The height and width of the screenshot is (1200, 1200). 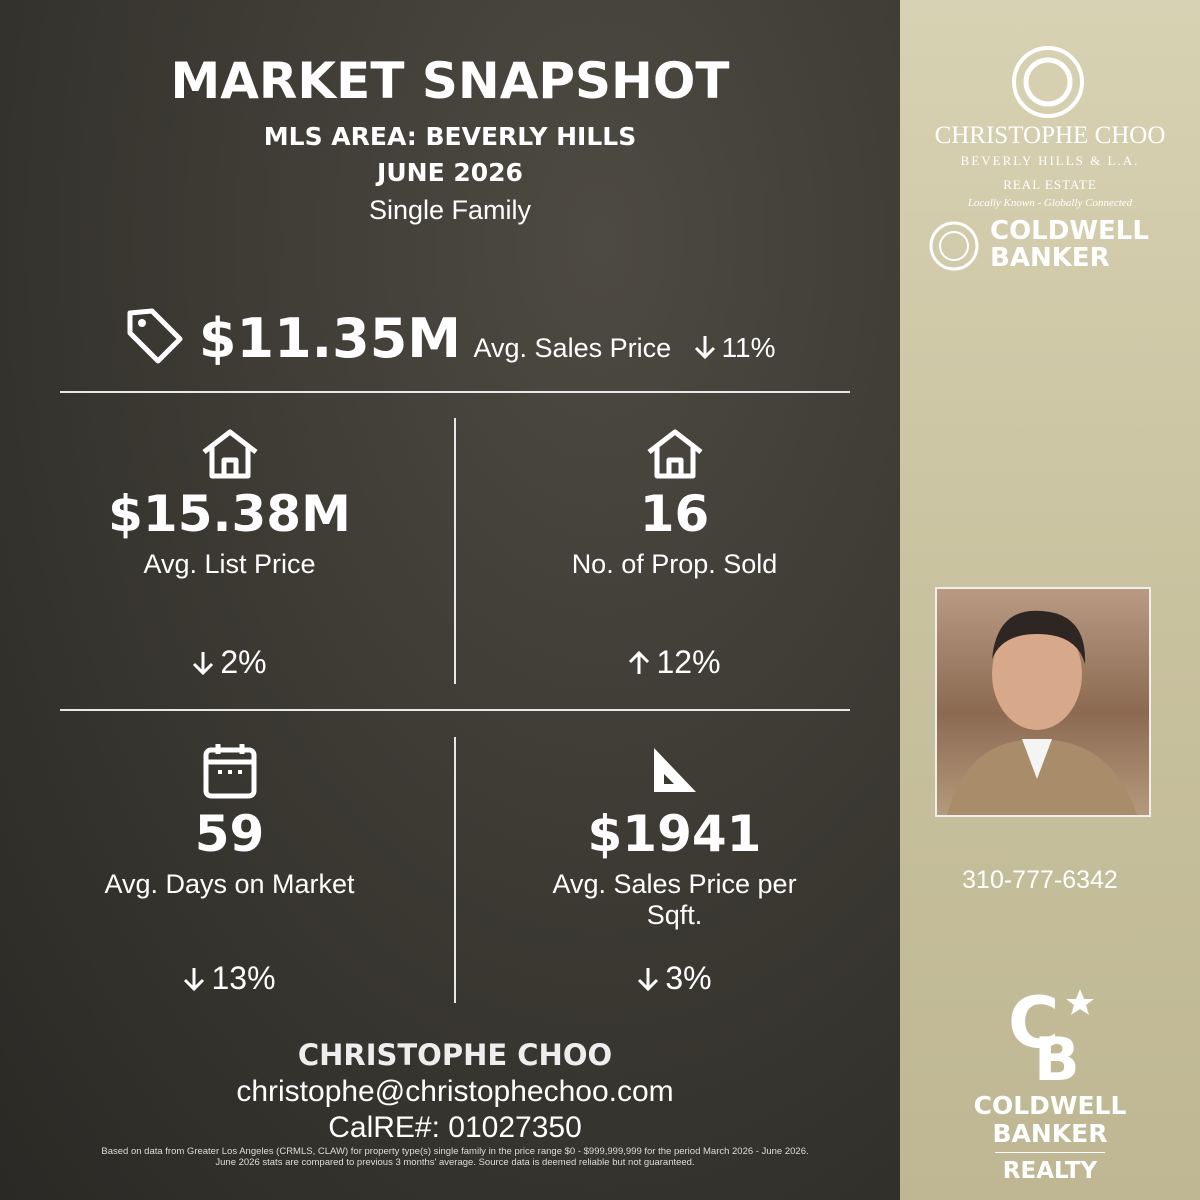 I want to click on stat-change: 12%, so click(x=688, y=662).